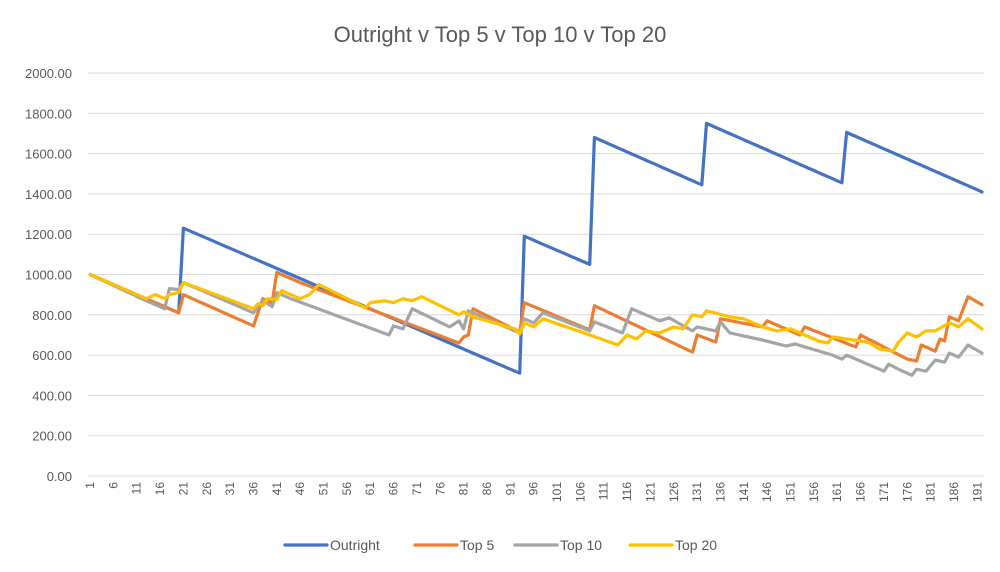 The height and width of the screenshot is (572, 1000). What do you see at coordinates (440, 489) in the screenshot?
I see `x-tick-label: 76` at bounding box center [440, 489].